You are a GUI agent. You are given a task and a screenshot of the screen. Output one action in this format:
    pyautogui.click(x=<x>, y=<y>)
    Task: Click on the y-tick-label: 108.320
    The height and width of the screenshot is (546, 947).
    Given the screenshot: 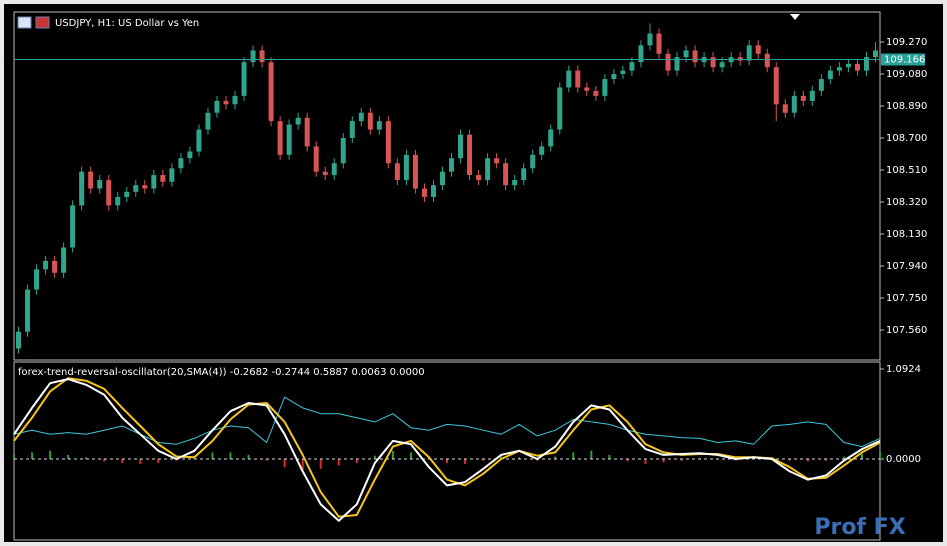 What is the action you would take?
    pyautogui.click(x=906, y=202)
    